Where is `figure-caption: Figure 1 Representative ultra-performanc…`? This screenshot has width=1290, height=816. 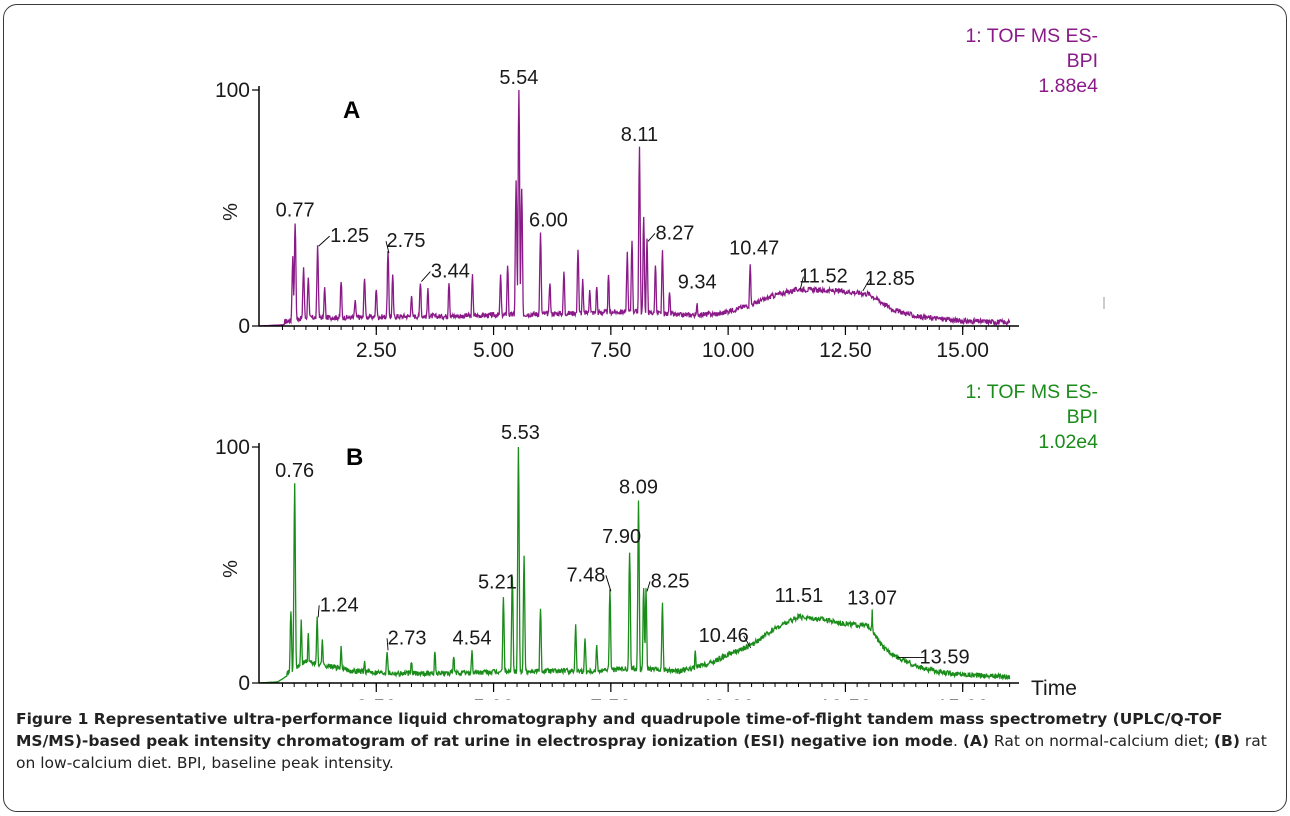
figure-caption: Figure 1 Representative ultra-performanc… is located at coordinates (647, 741).